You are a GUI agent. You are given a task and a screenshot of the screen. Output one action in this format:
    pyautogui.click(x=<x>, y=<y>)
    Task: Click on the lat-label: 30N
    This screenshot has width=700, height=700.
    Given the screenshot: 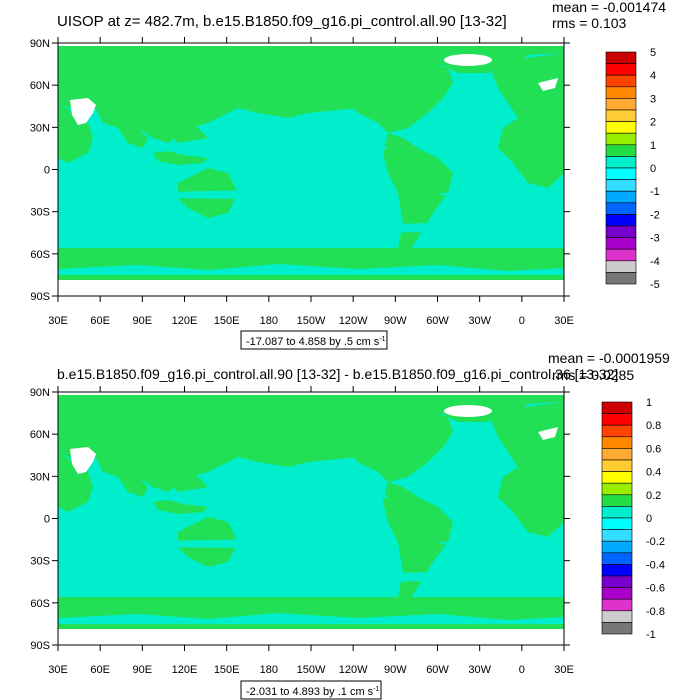 What is the action you would take?
    pyautogui.click(x=40, y=128)
    